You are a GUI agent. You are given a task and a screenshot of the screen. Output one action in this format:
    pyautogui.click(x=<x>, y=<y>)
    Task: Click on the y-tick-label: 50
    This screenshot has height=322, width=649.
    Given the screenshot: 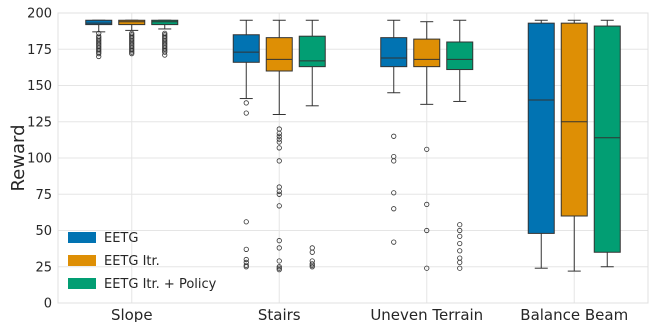 What is the action you would take?
    pyautogui.click(x=43, y=231)
    